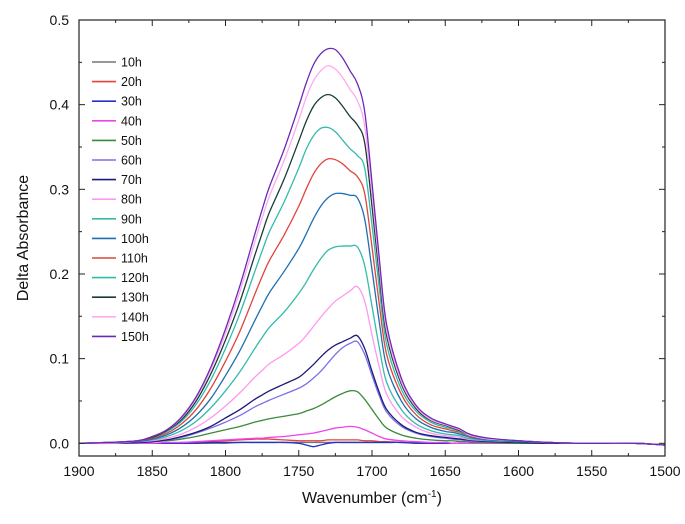  Describe the element at coordinates (131, 141) in the screenshot. I see `legend-label-50h: 50h` at that location.